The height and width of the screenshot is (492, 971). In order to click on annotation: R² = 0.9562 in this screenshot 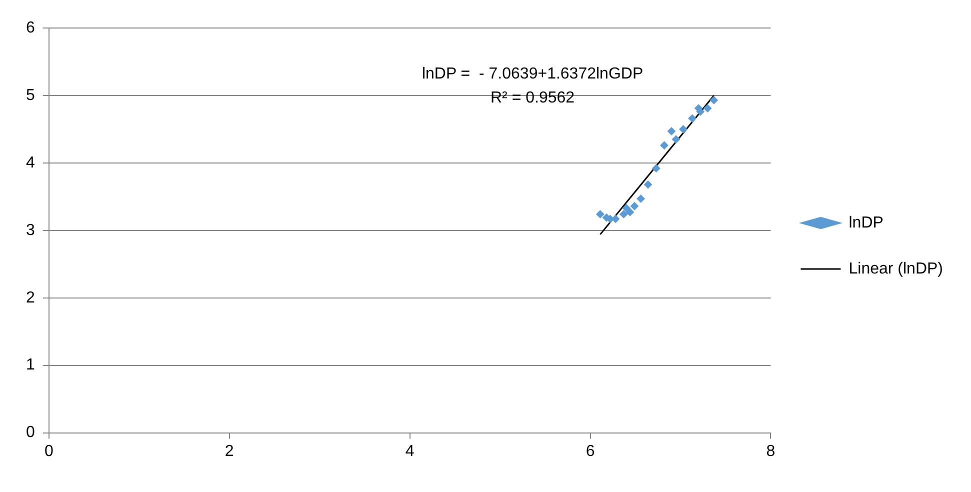, I will do `click(532, 97)`.